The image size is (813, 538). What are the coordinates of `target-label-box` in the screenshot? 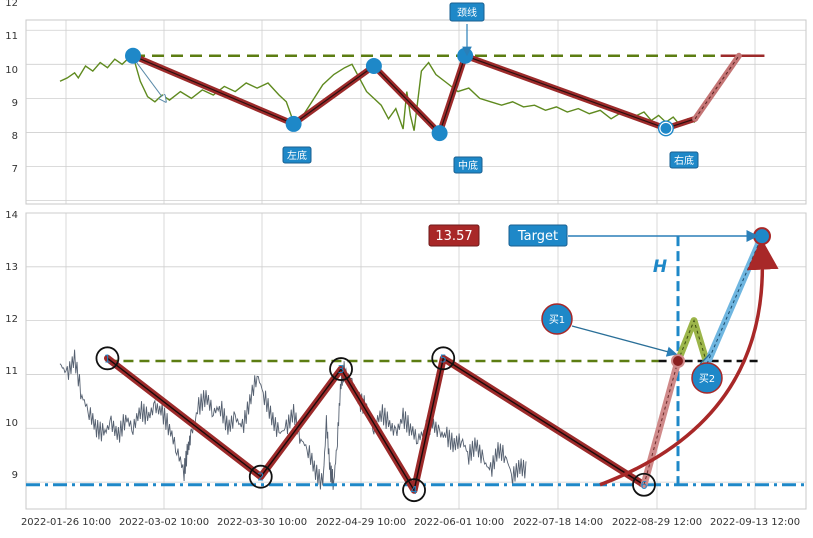 It's located at (538, 235).